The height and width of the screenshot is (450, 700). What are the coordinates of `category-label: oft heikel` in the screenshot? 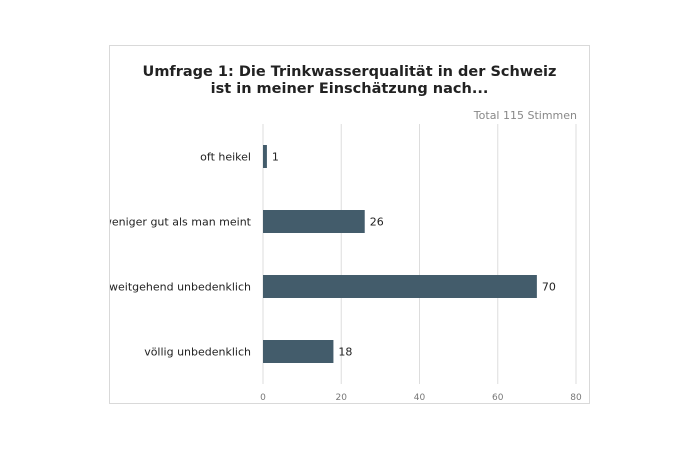 It's located at (225, 157).